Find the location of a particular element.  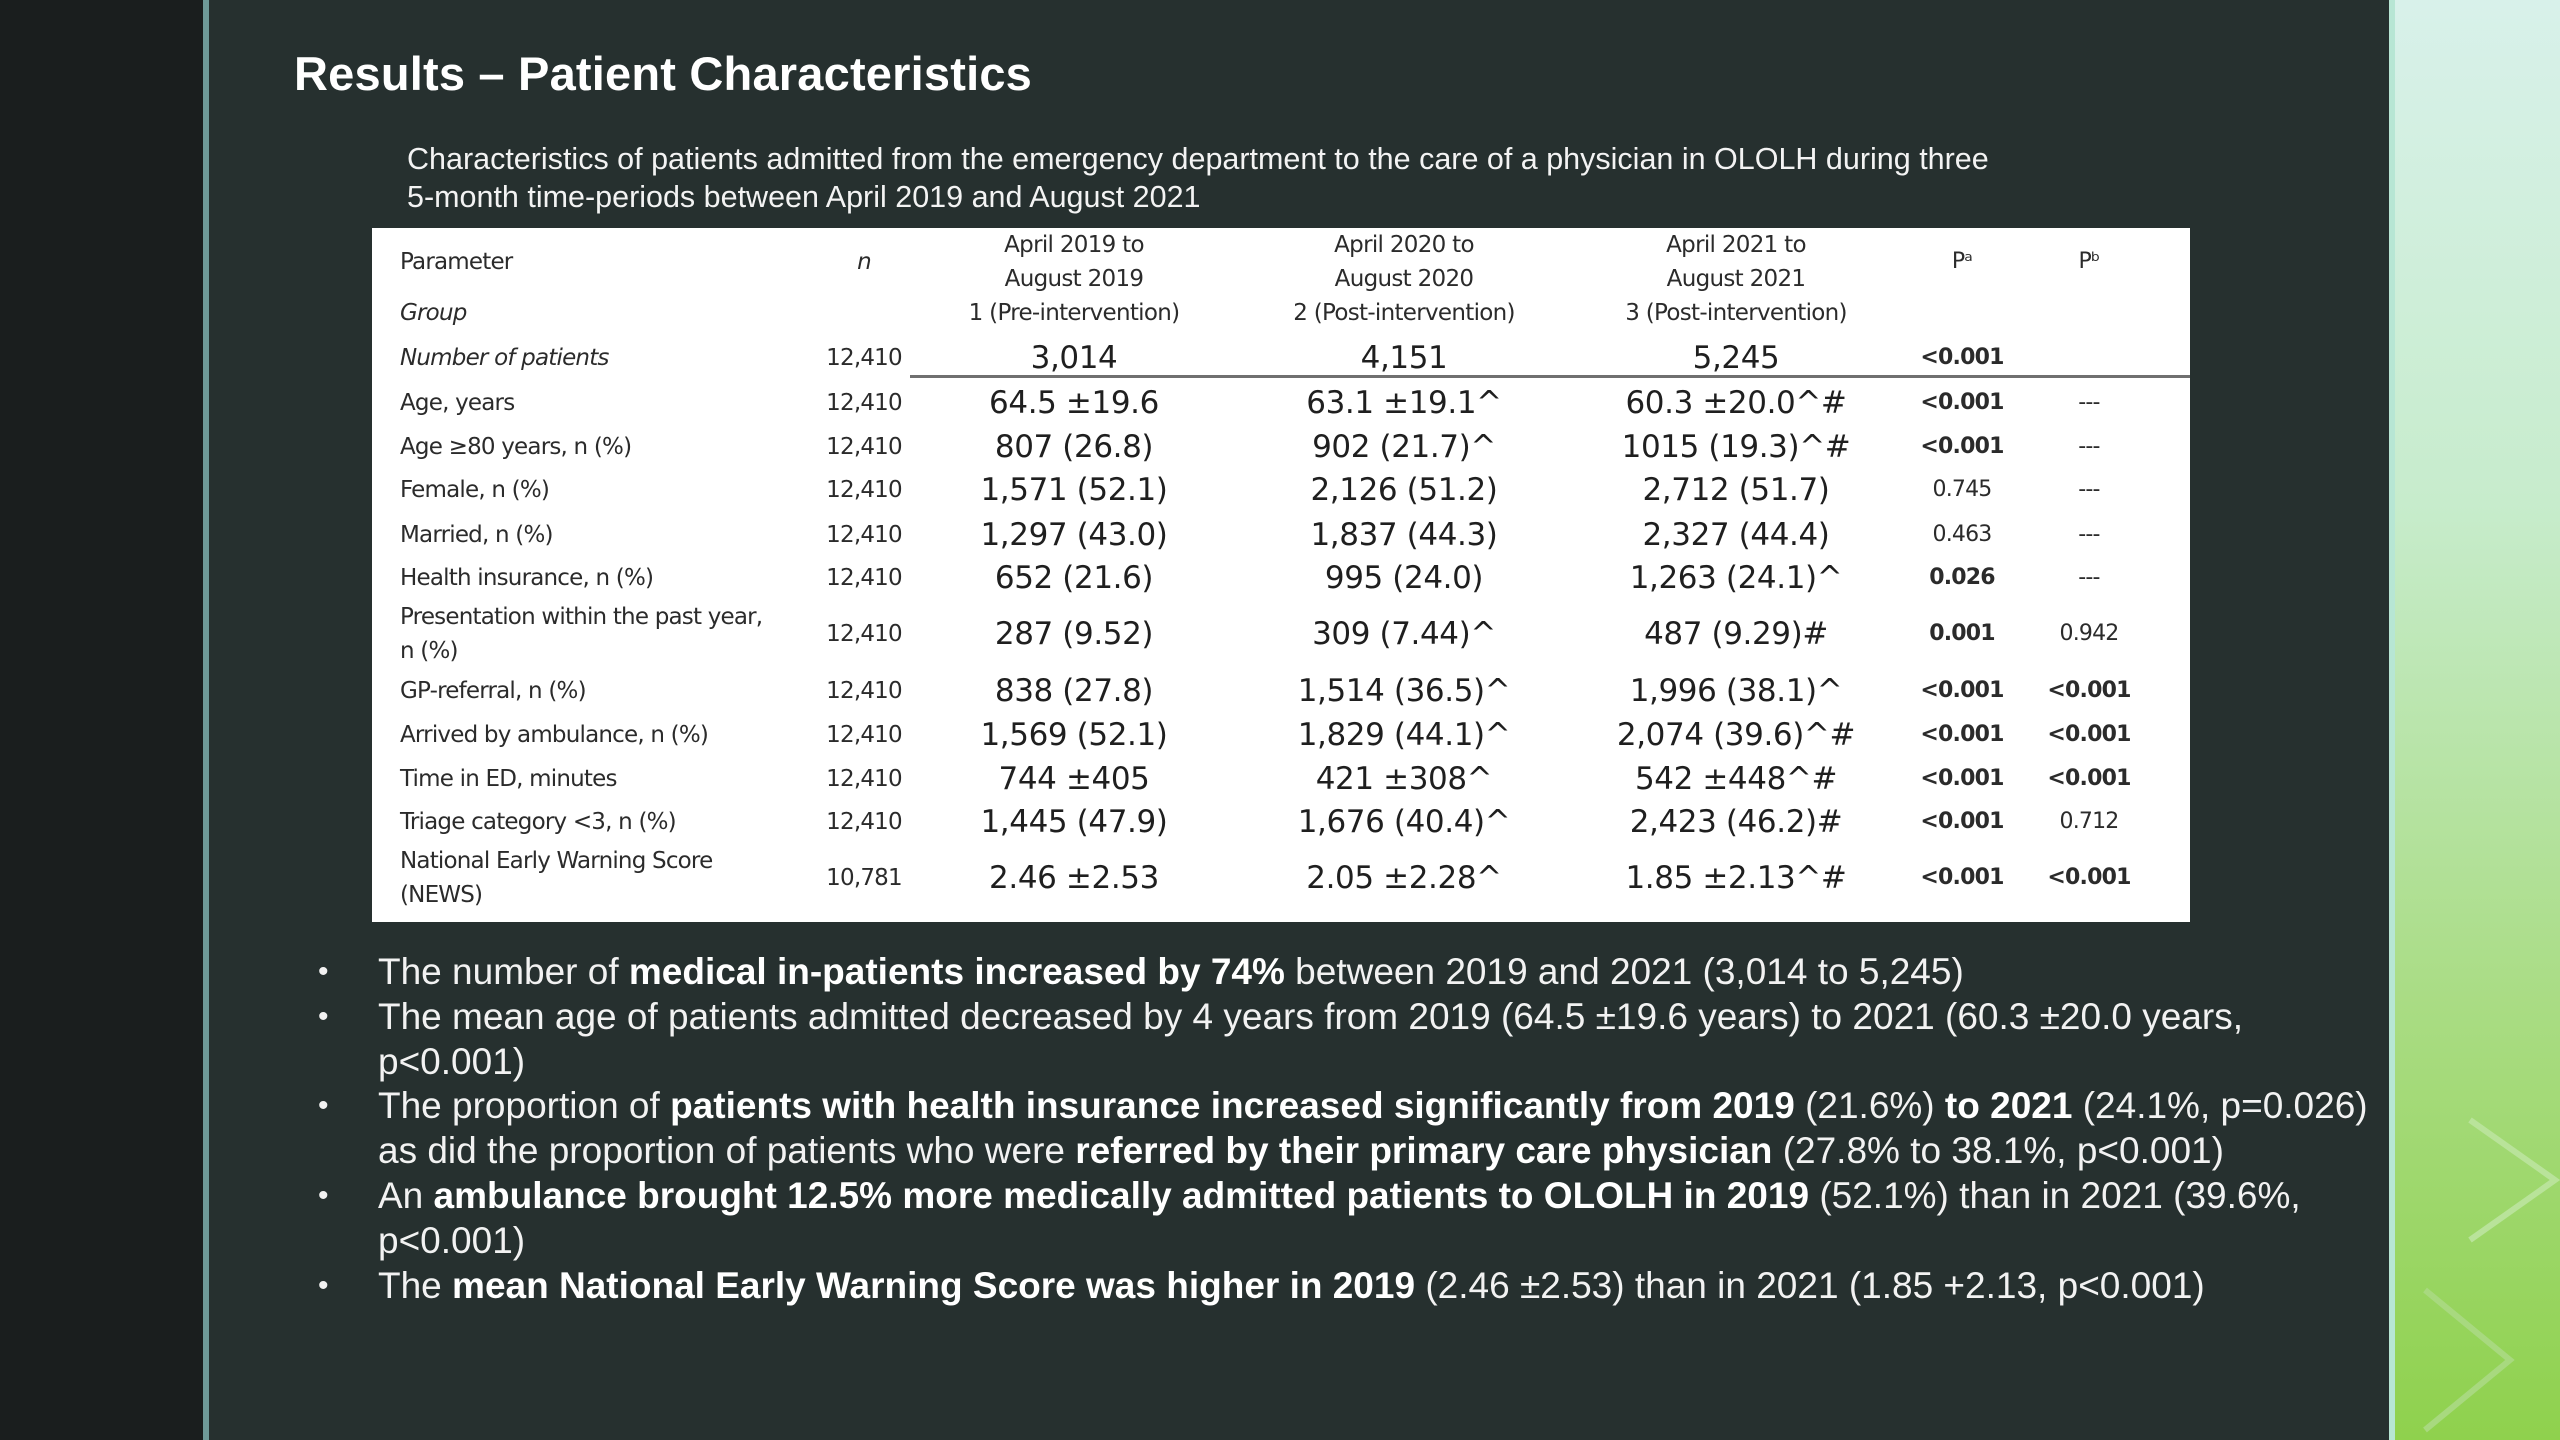

row-period-2-value: 1,676 (40.4)^ is located at coordinates (1404, 822).